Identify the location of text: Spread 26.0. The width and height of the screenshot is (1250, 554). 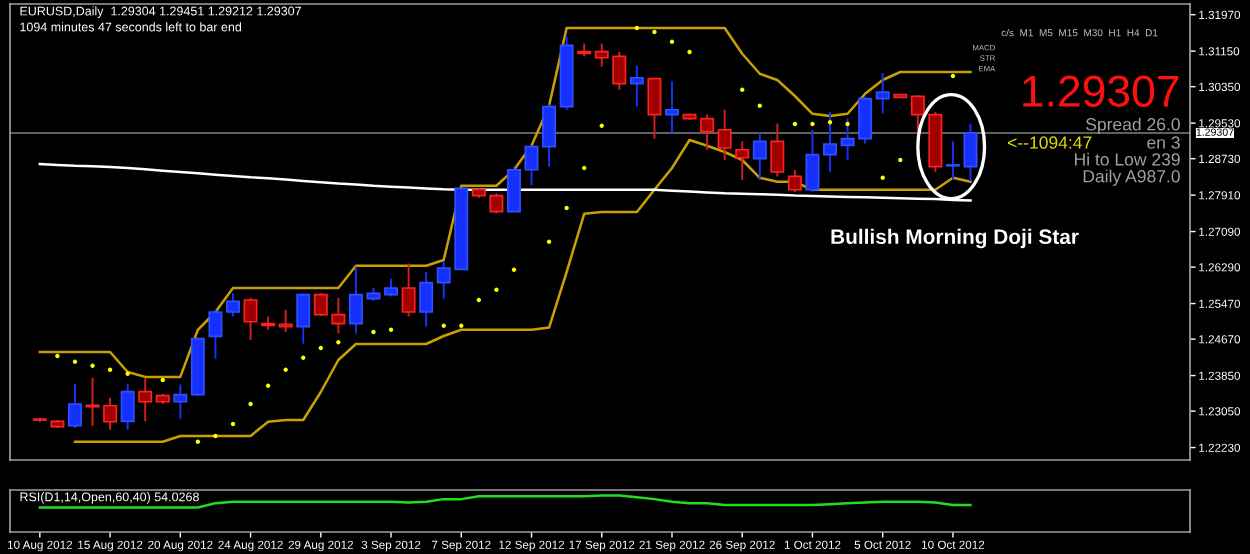
(1133, 125).